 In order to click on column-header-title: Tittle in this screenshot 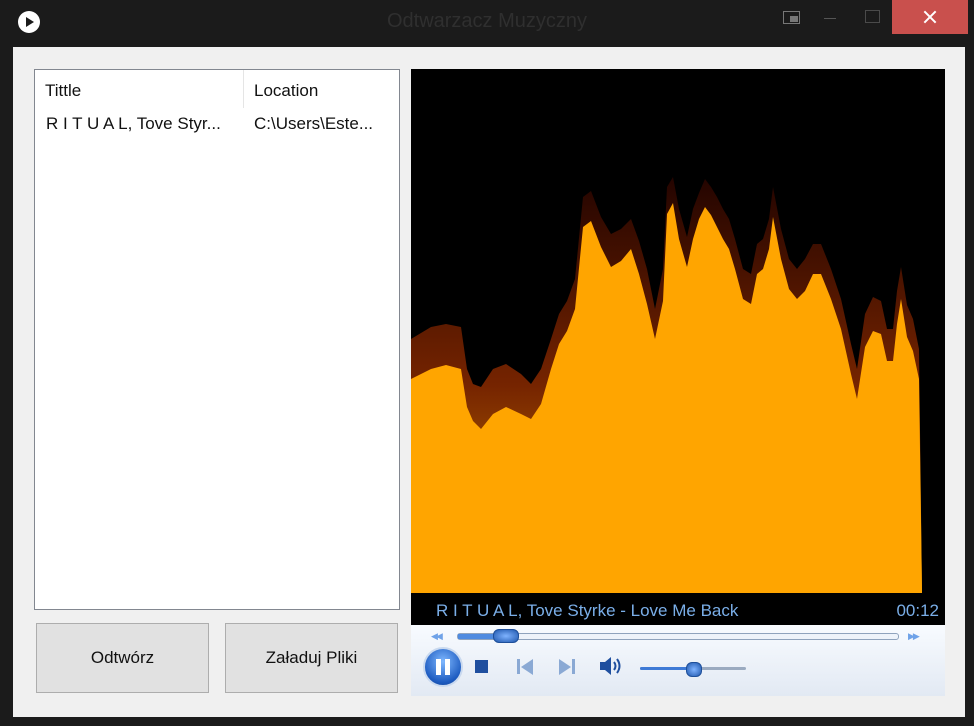, I will do `click(139, 89)`.